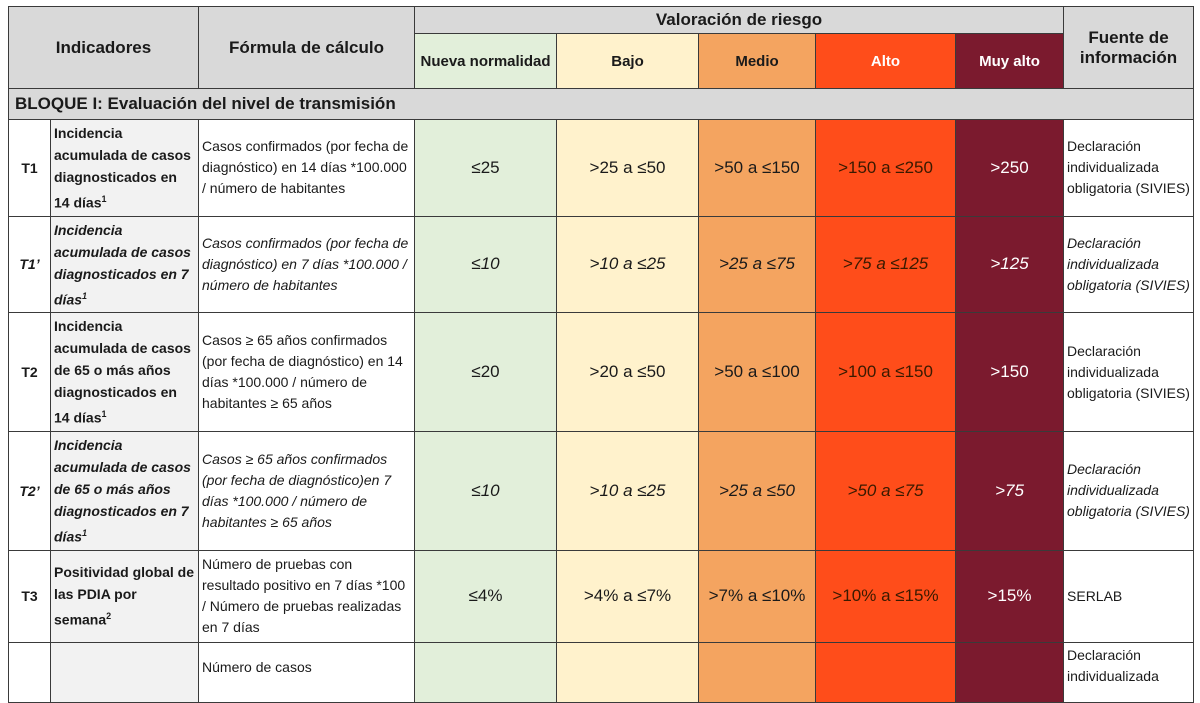  Describe the element at coordinates (29, 372) in the screenshot. I see `row-code: T2` at that location.